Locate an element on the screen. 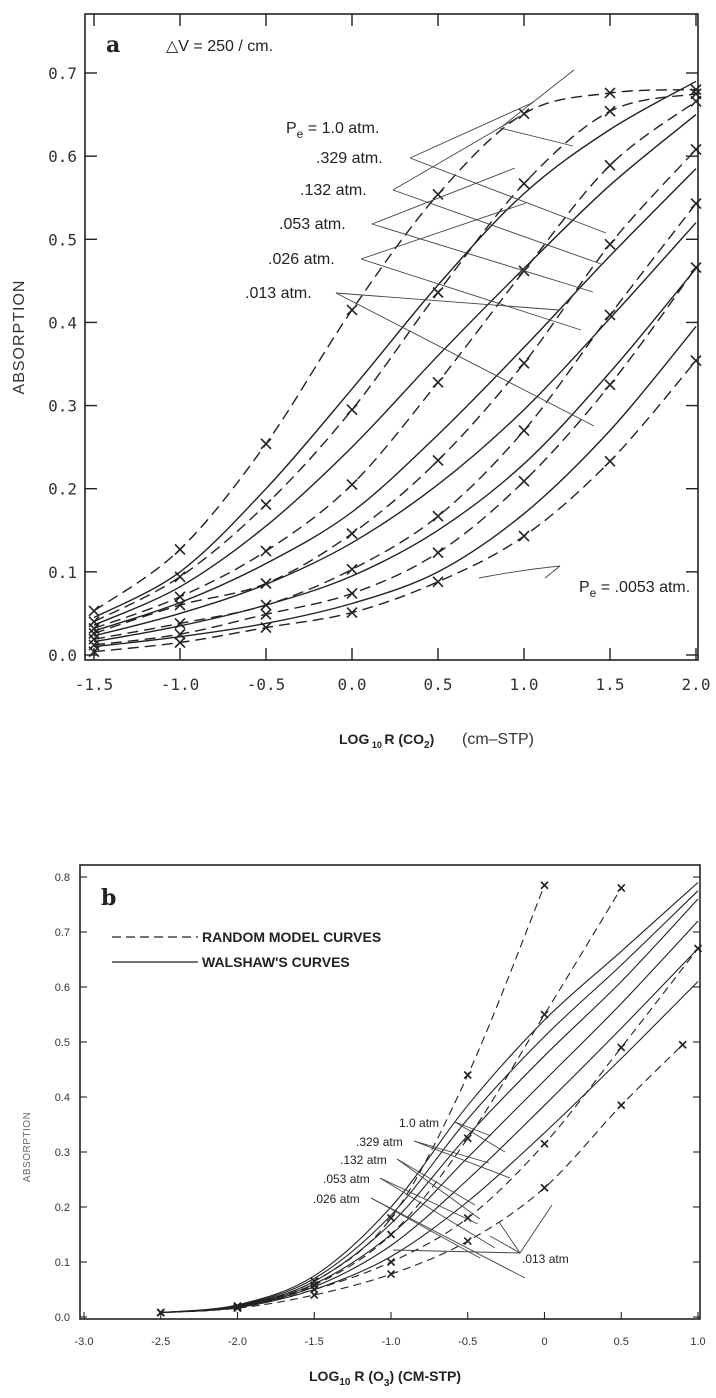 Image resolution: width=716 pixels, height=1398 pixels. x-tick-label: -0.5 is located at coordinates (467, 1342).